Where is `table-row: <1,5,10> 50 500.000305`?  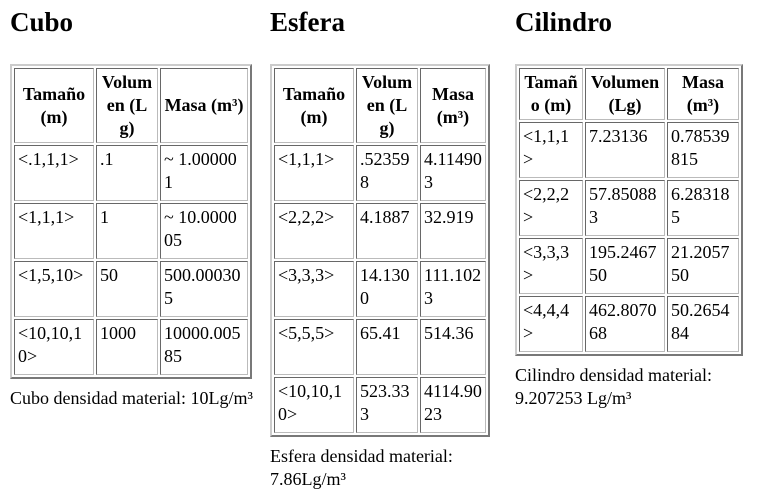 table-row: <1,5,10> 50 500.000305 is located at coordinates (131, 289).